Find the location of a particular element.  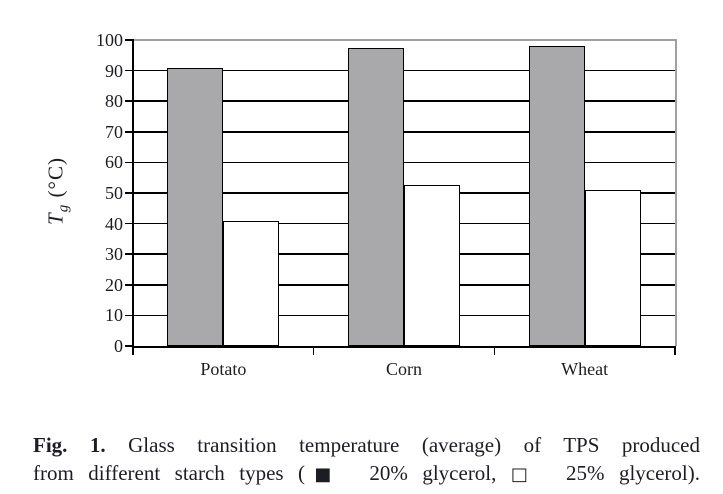

x-tick-label-potato: Potato is located at coordinates (223, 369).